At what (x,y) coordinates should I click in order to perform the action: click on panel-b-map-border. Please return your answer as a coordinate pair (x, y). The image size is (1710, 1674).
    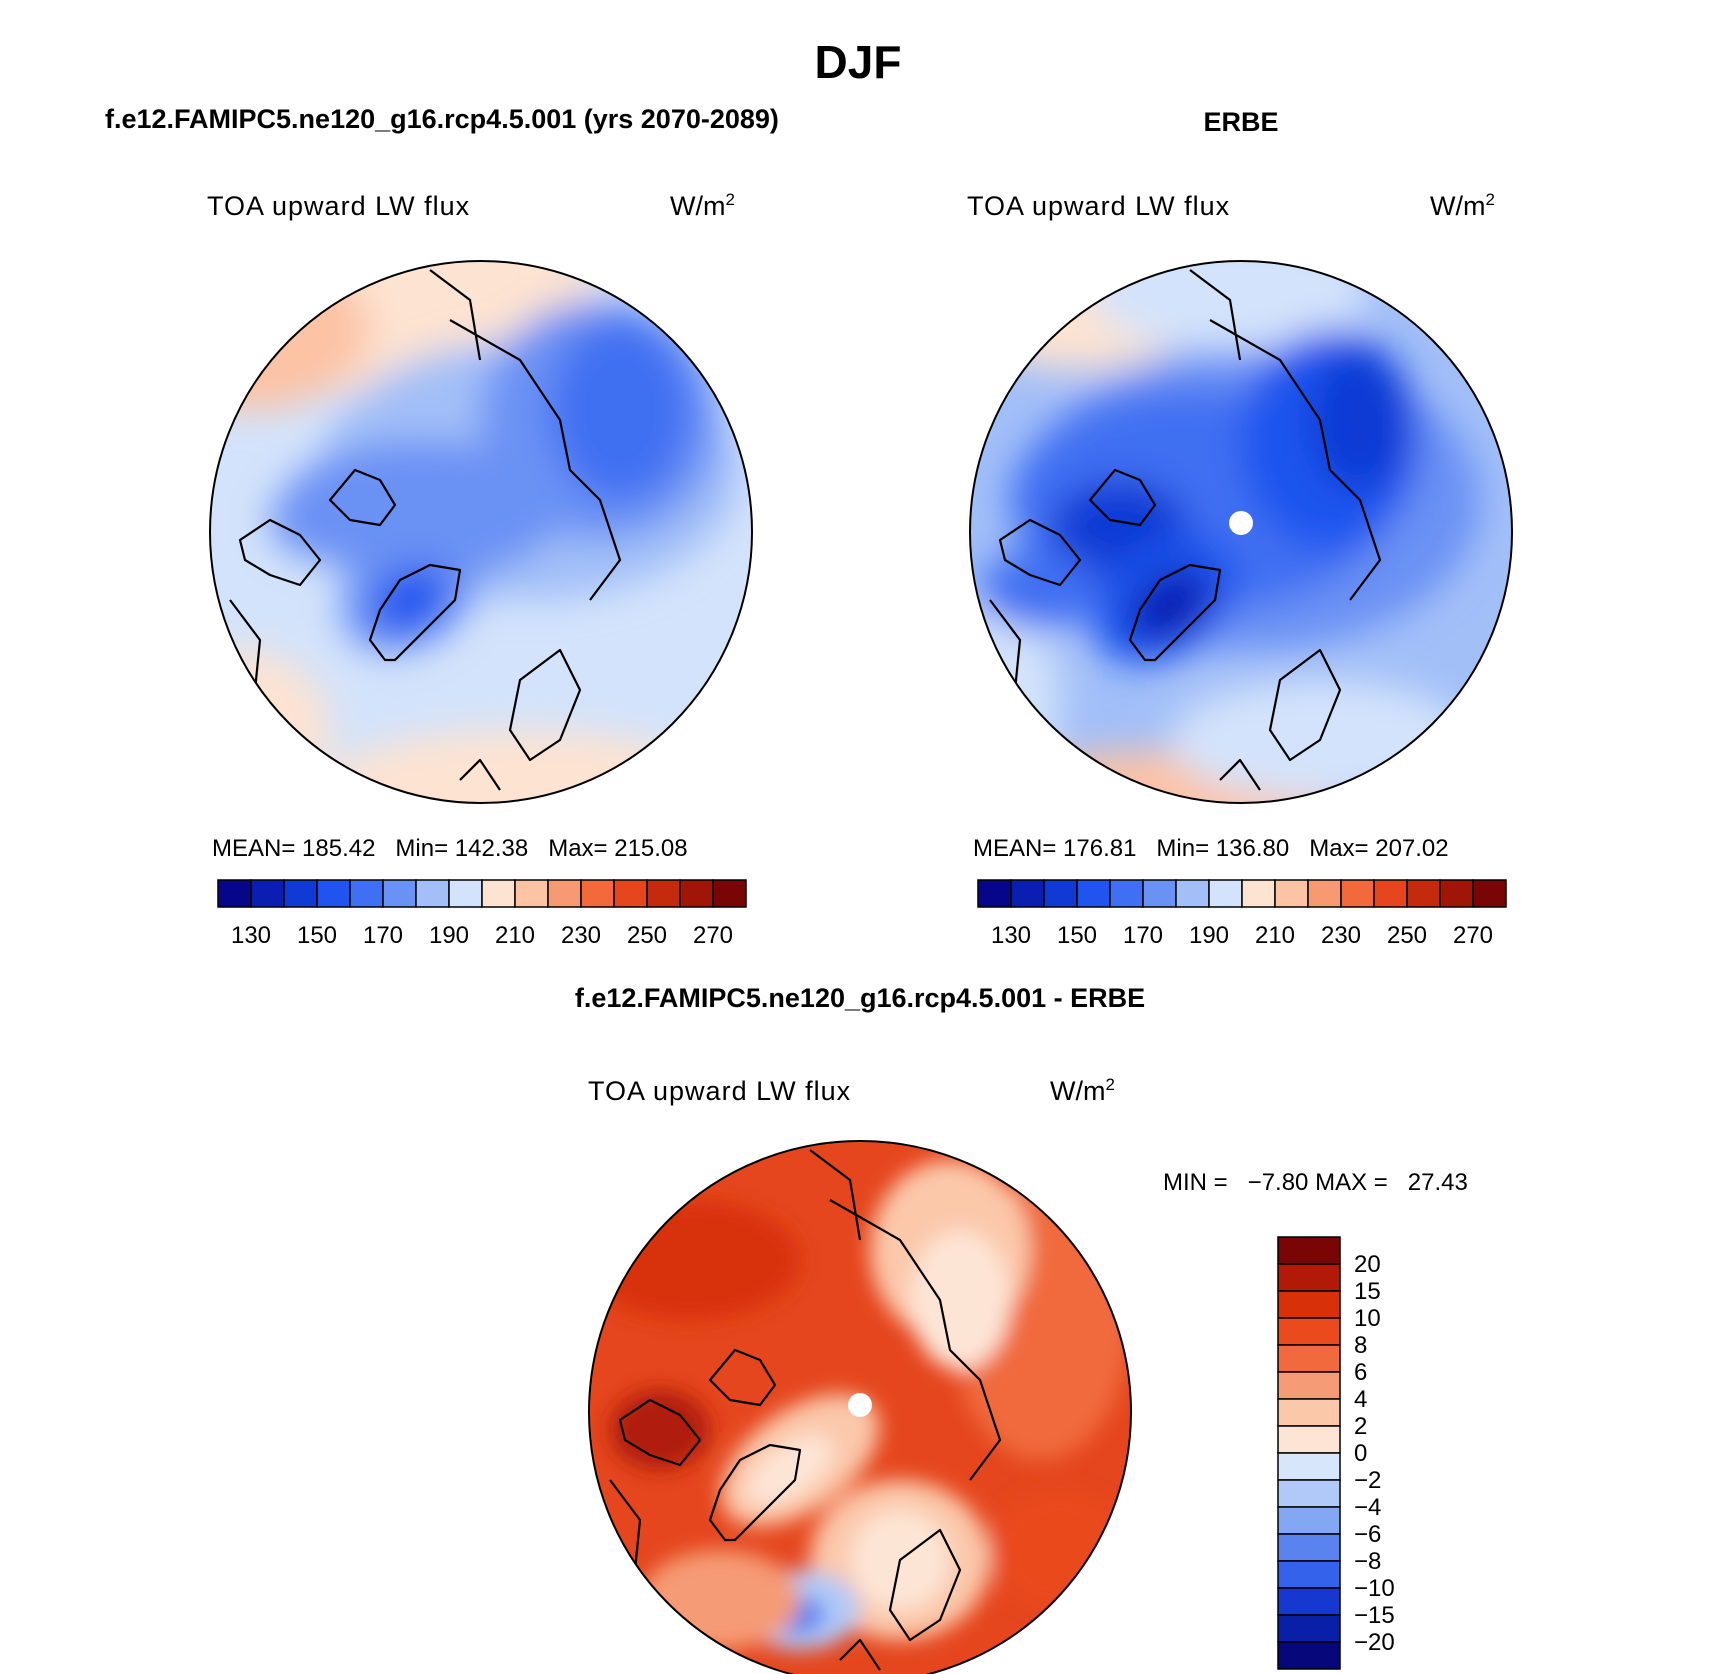
    Looking at the image, I should click on (1241, 532).